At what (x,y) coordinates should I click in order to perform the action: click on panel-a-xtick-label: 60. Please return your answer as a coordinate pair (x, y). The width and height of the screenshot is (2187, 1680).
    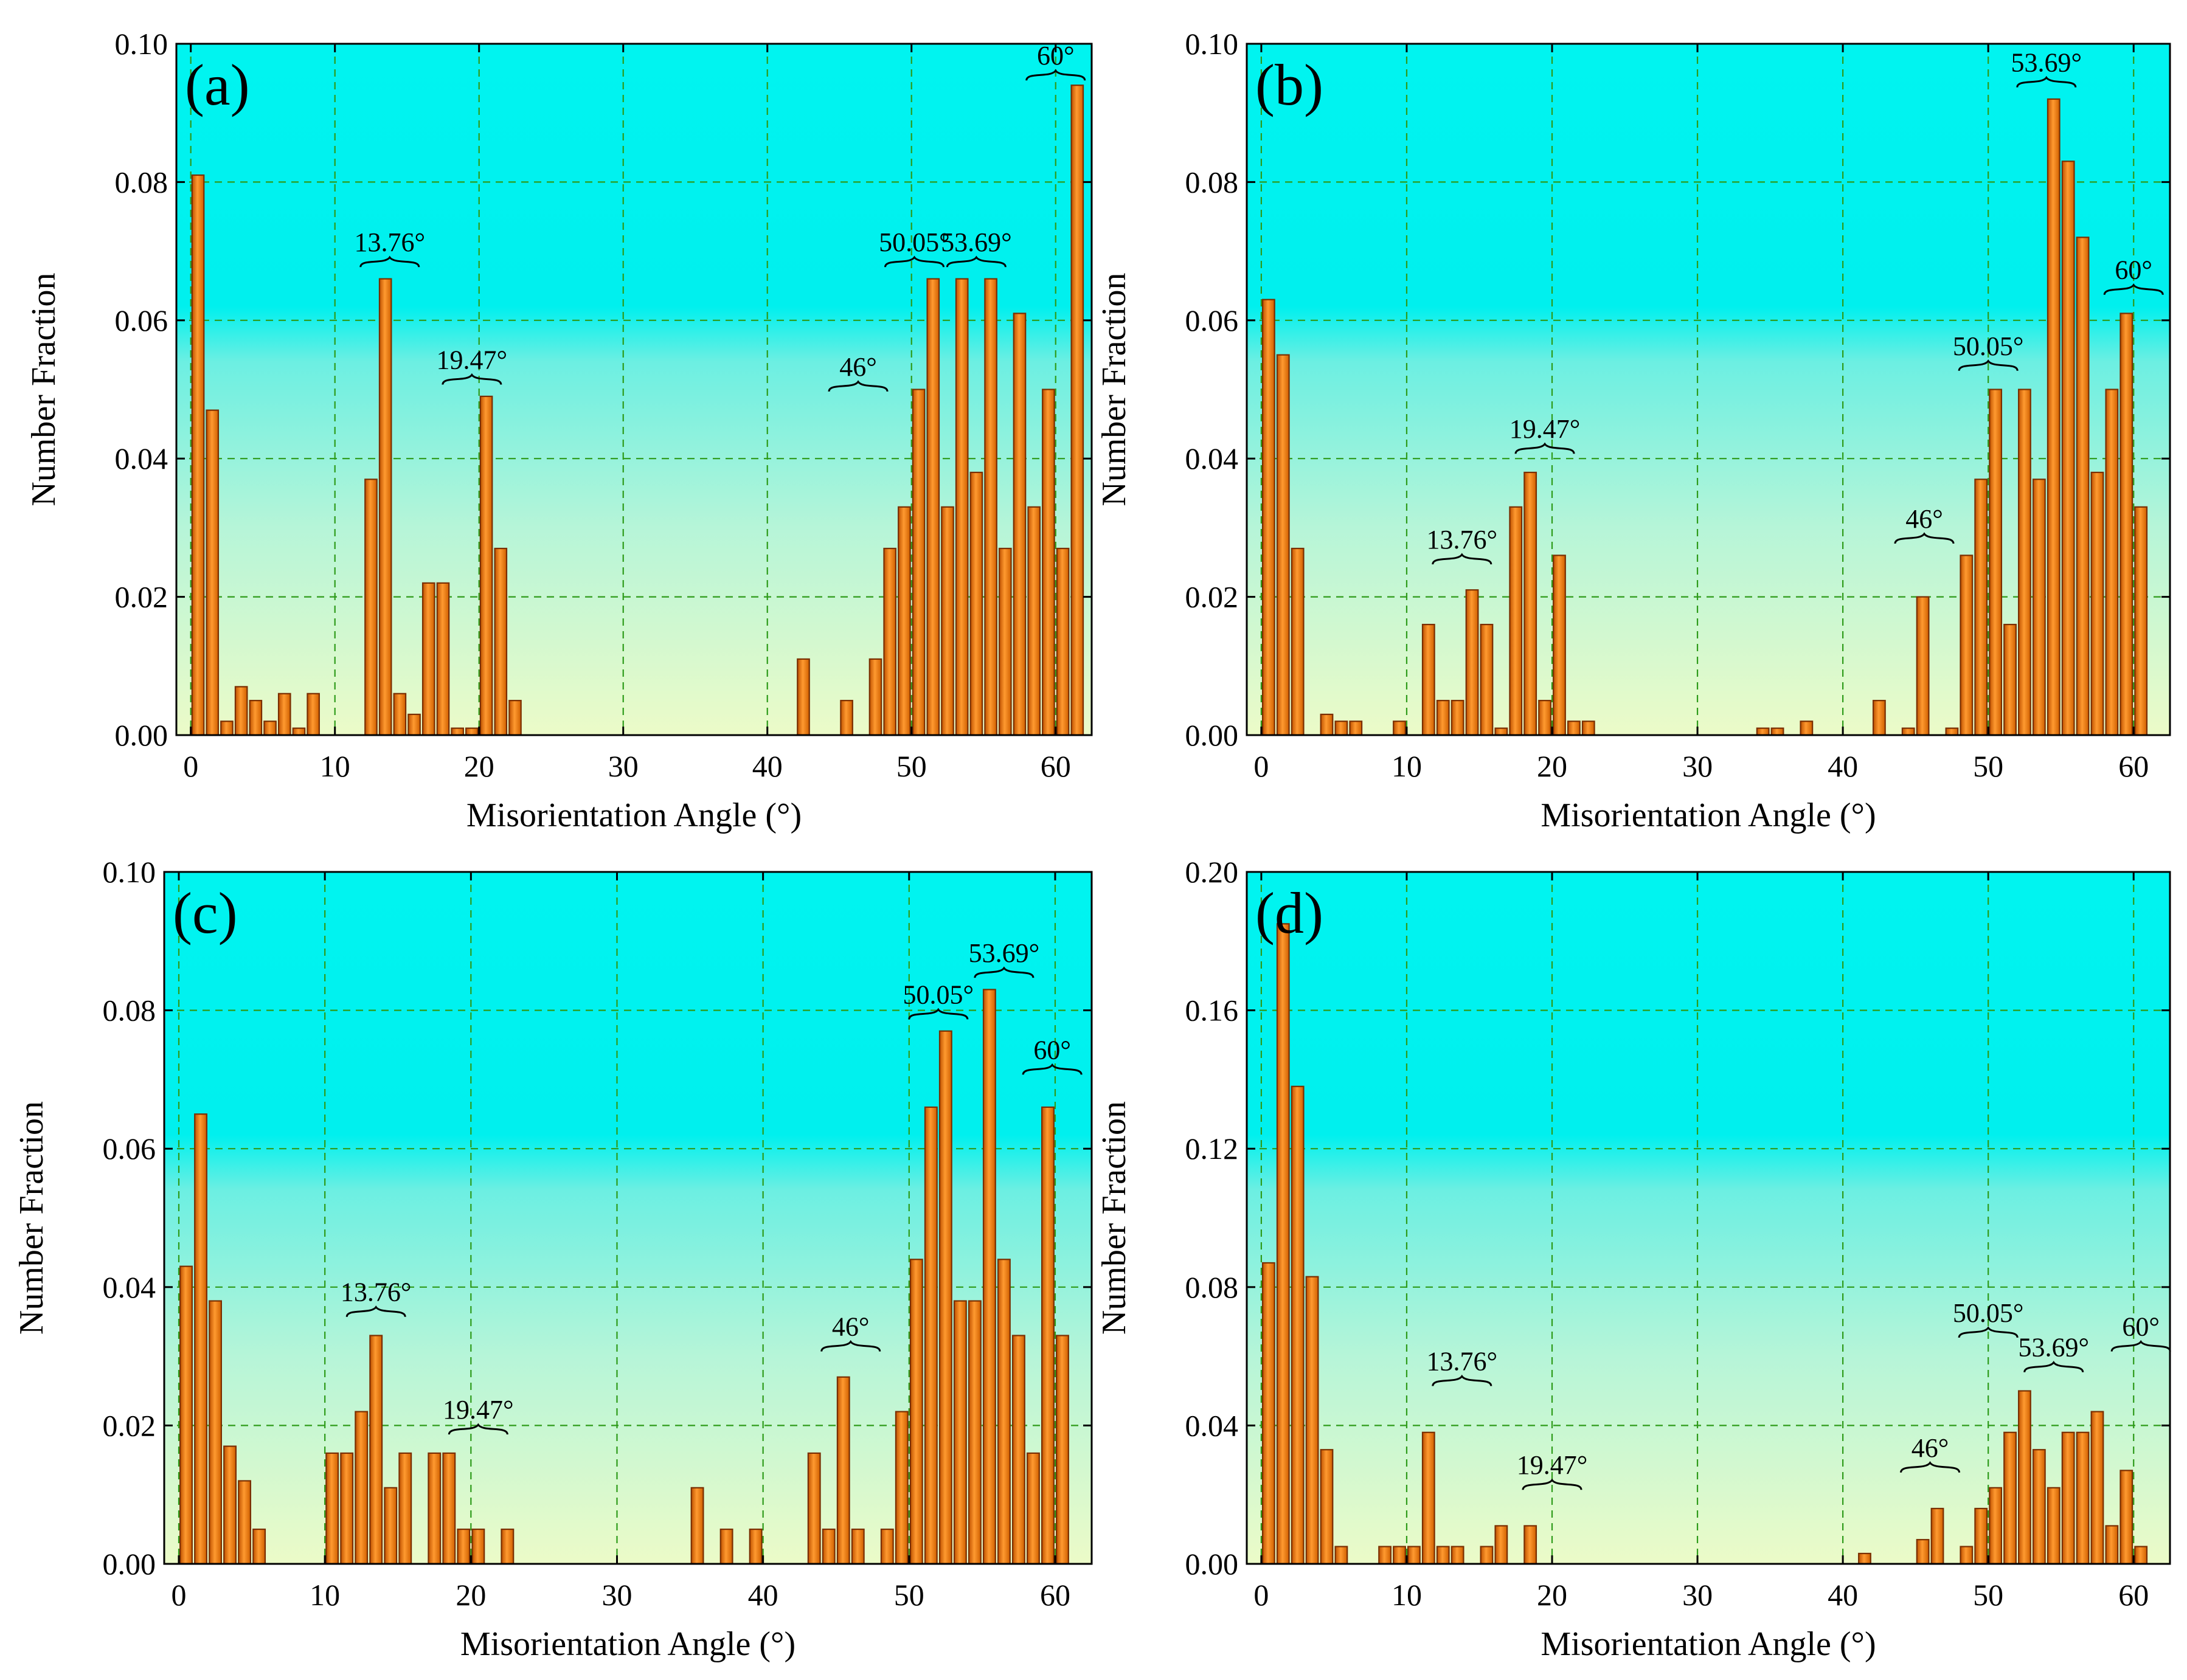
    Looking at the image, I should click on (1056, 766).